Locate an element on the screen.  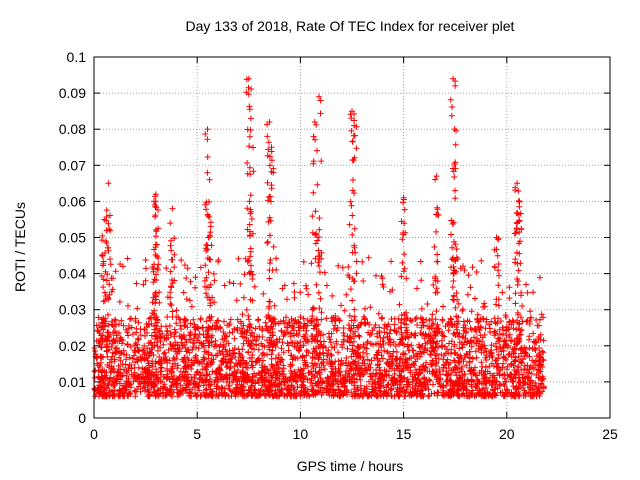
y-tick-label: 0.01 is located at coordinates (72, 382).